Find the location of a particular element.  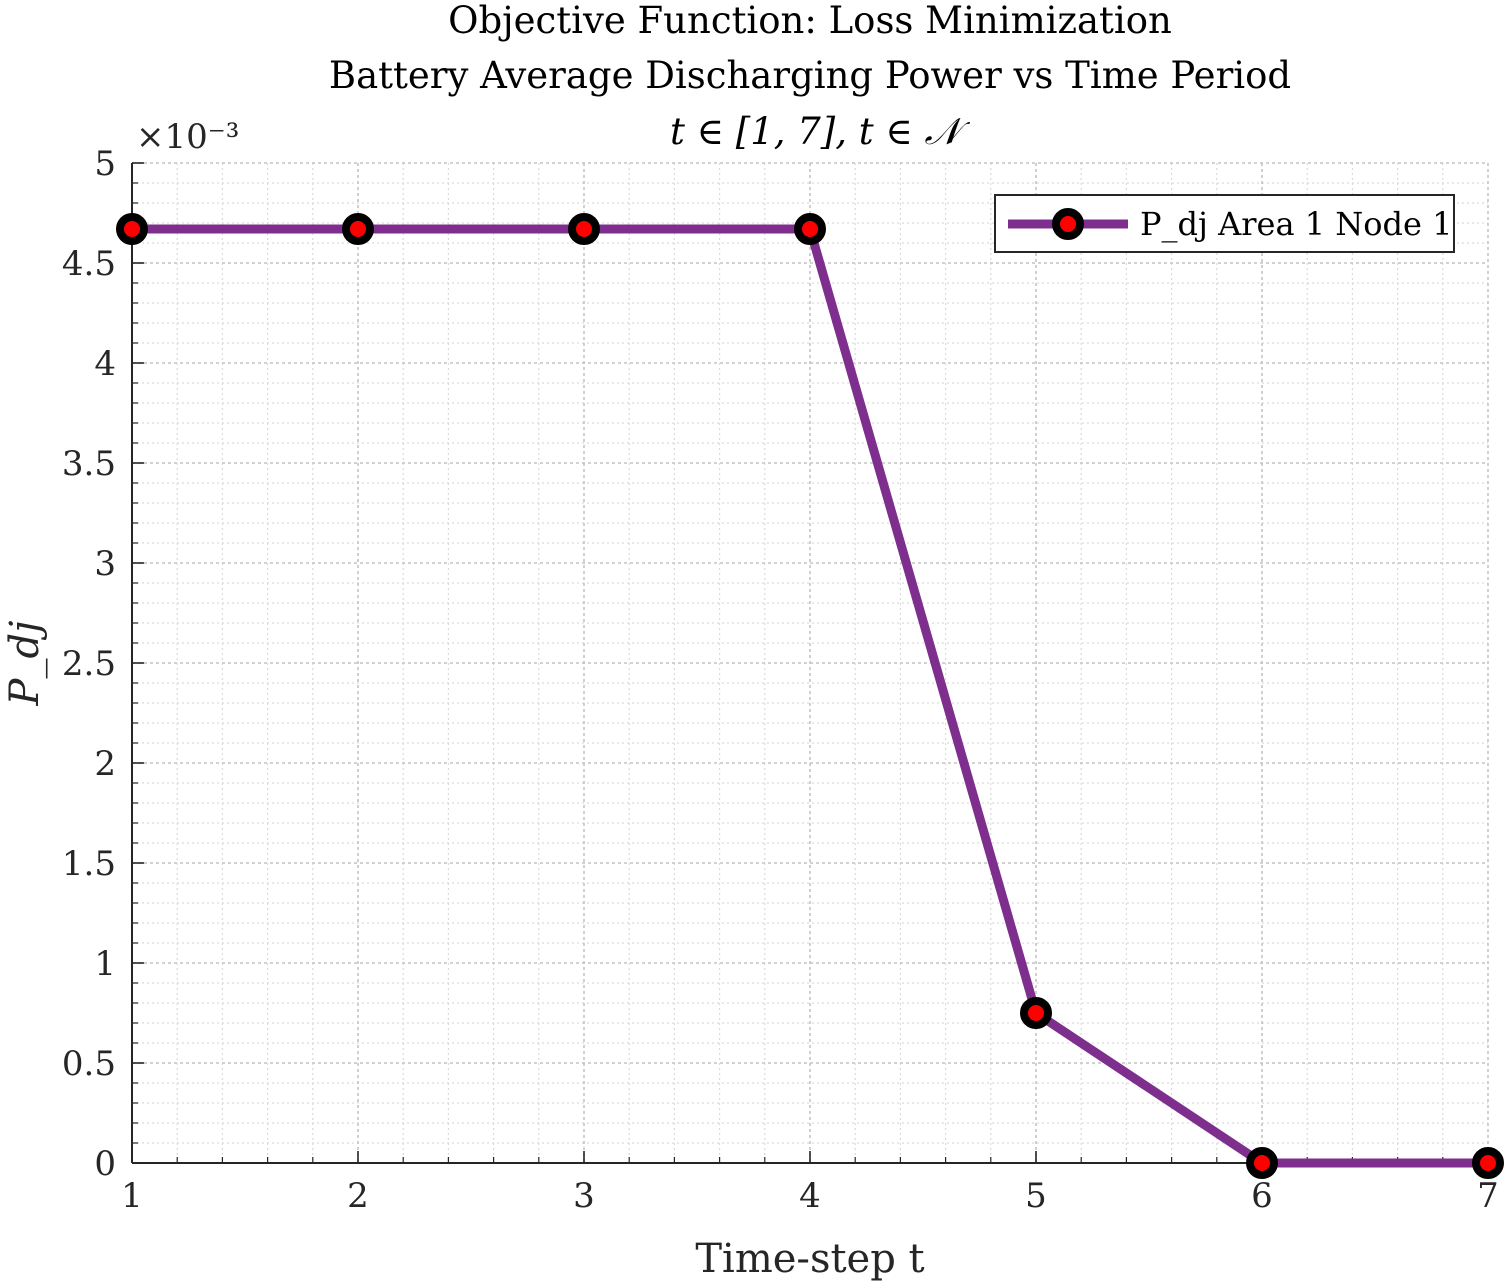

x-tick-label: 3 is located at coordinates (584, 1196).